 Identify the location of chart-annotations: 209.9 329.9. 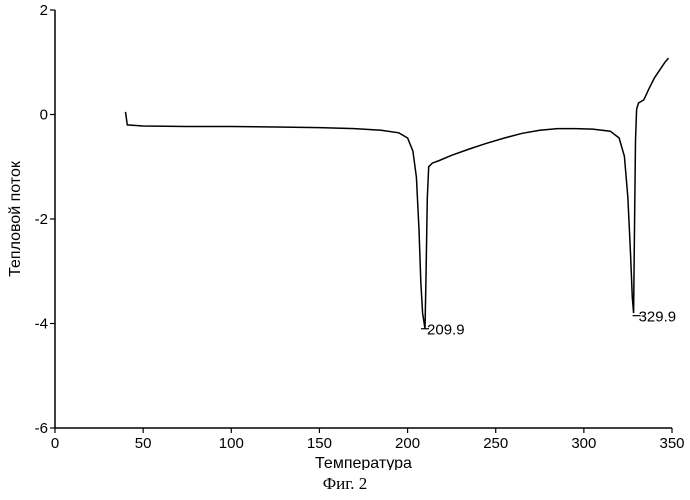
(548, 324).